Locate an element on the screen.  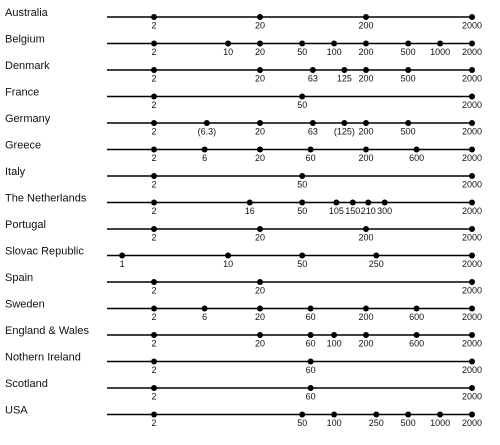
value-label: 6 is located at coordinates (204, 317).